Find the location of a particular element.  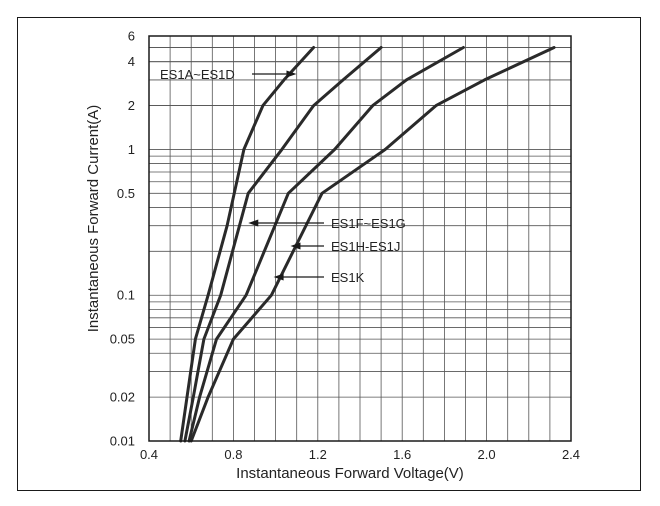

x-tick-label: 1.6 is located at coordinates (402, 454).